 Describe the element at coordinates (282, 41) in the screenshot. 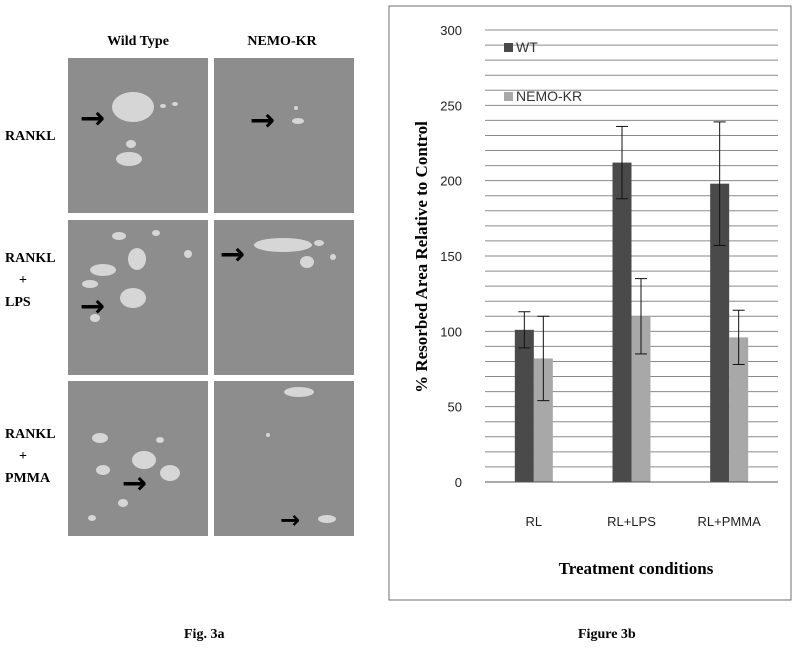

I see `column-header-nemo-kr: NEMO-KR` at that location.